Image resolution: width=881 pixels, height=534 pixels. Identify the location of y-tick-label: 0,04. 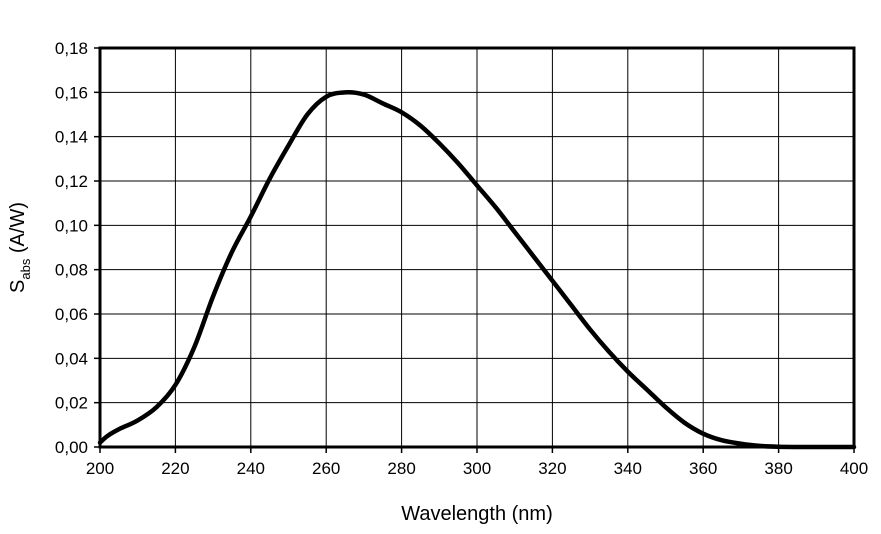
(71, 358).